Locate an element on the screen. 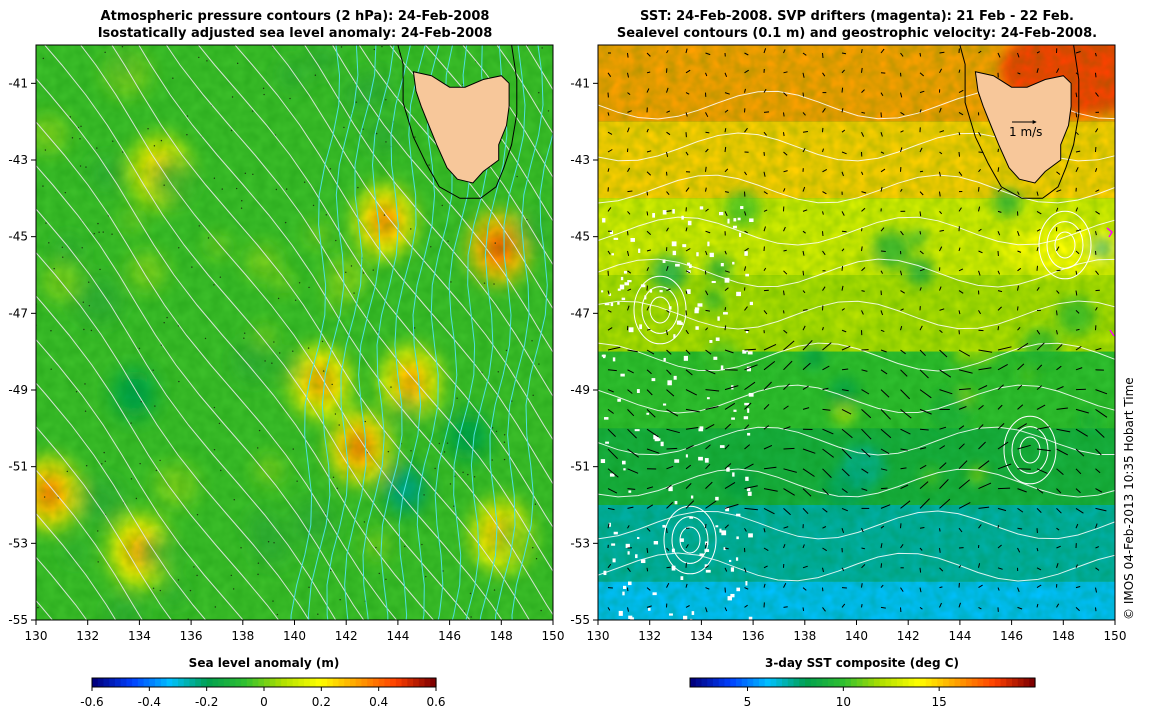 The image size is (1150, 710). colorbar-tick-label: 0.2 is located at coordinates (321, 702).